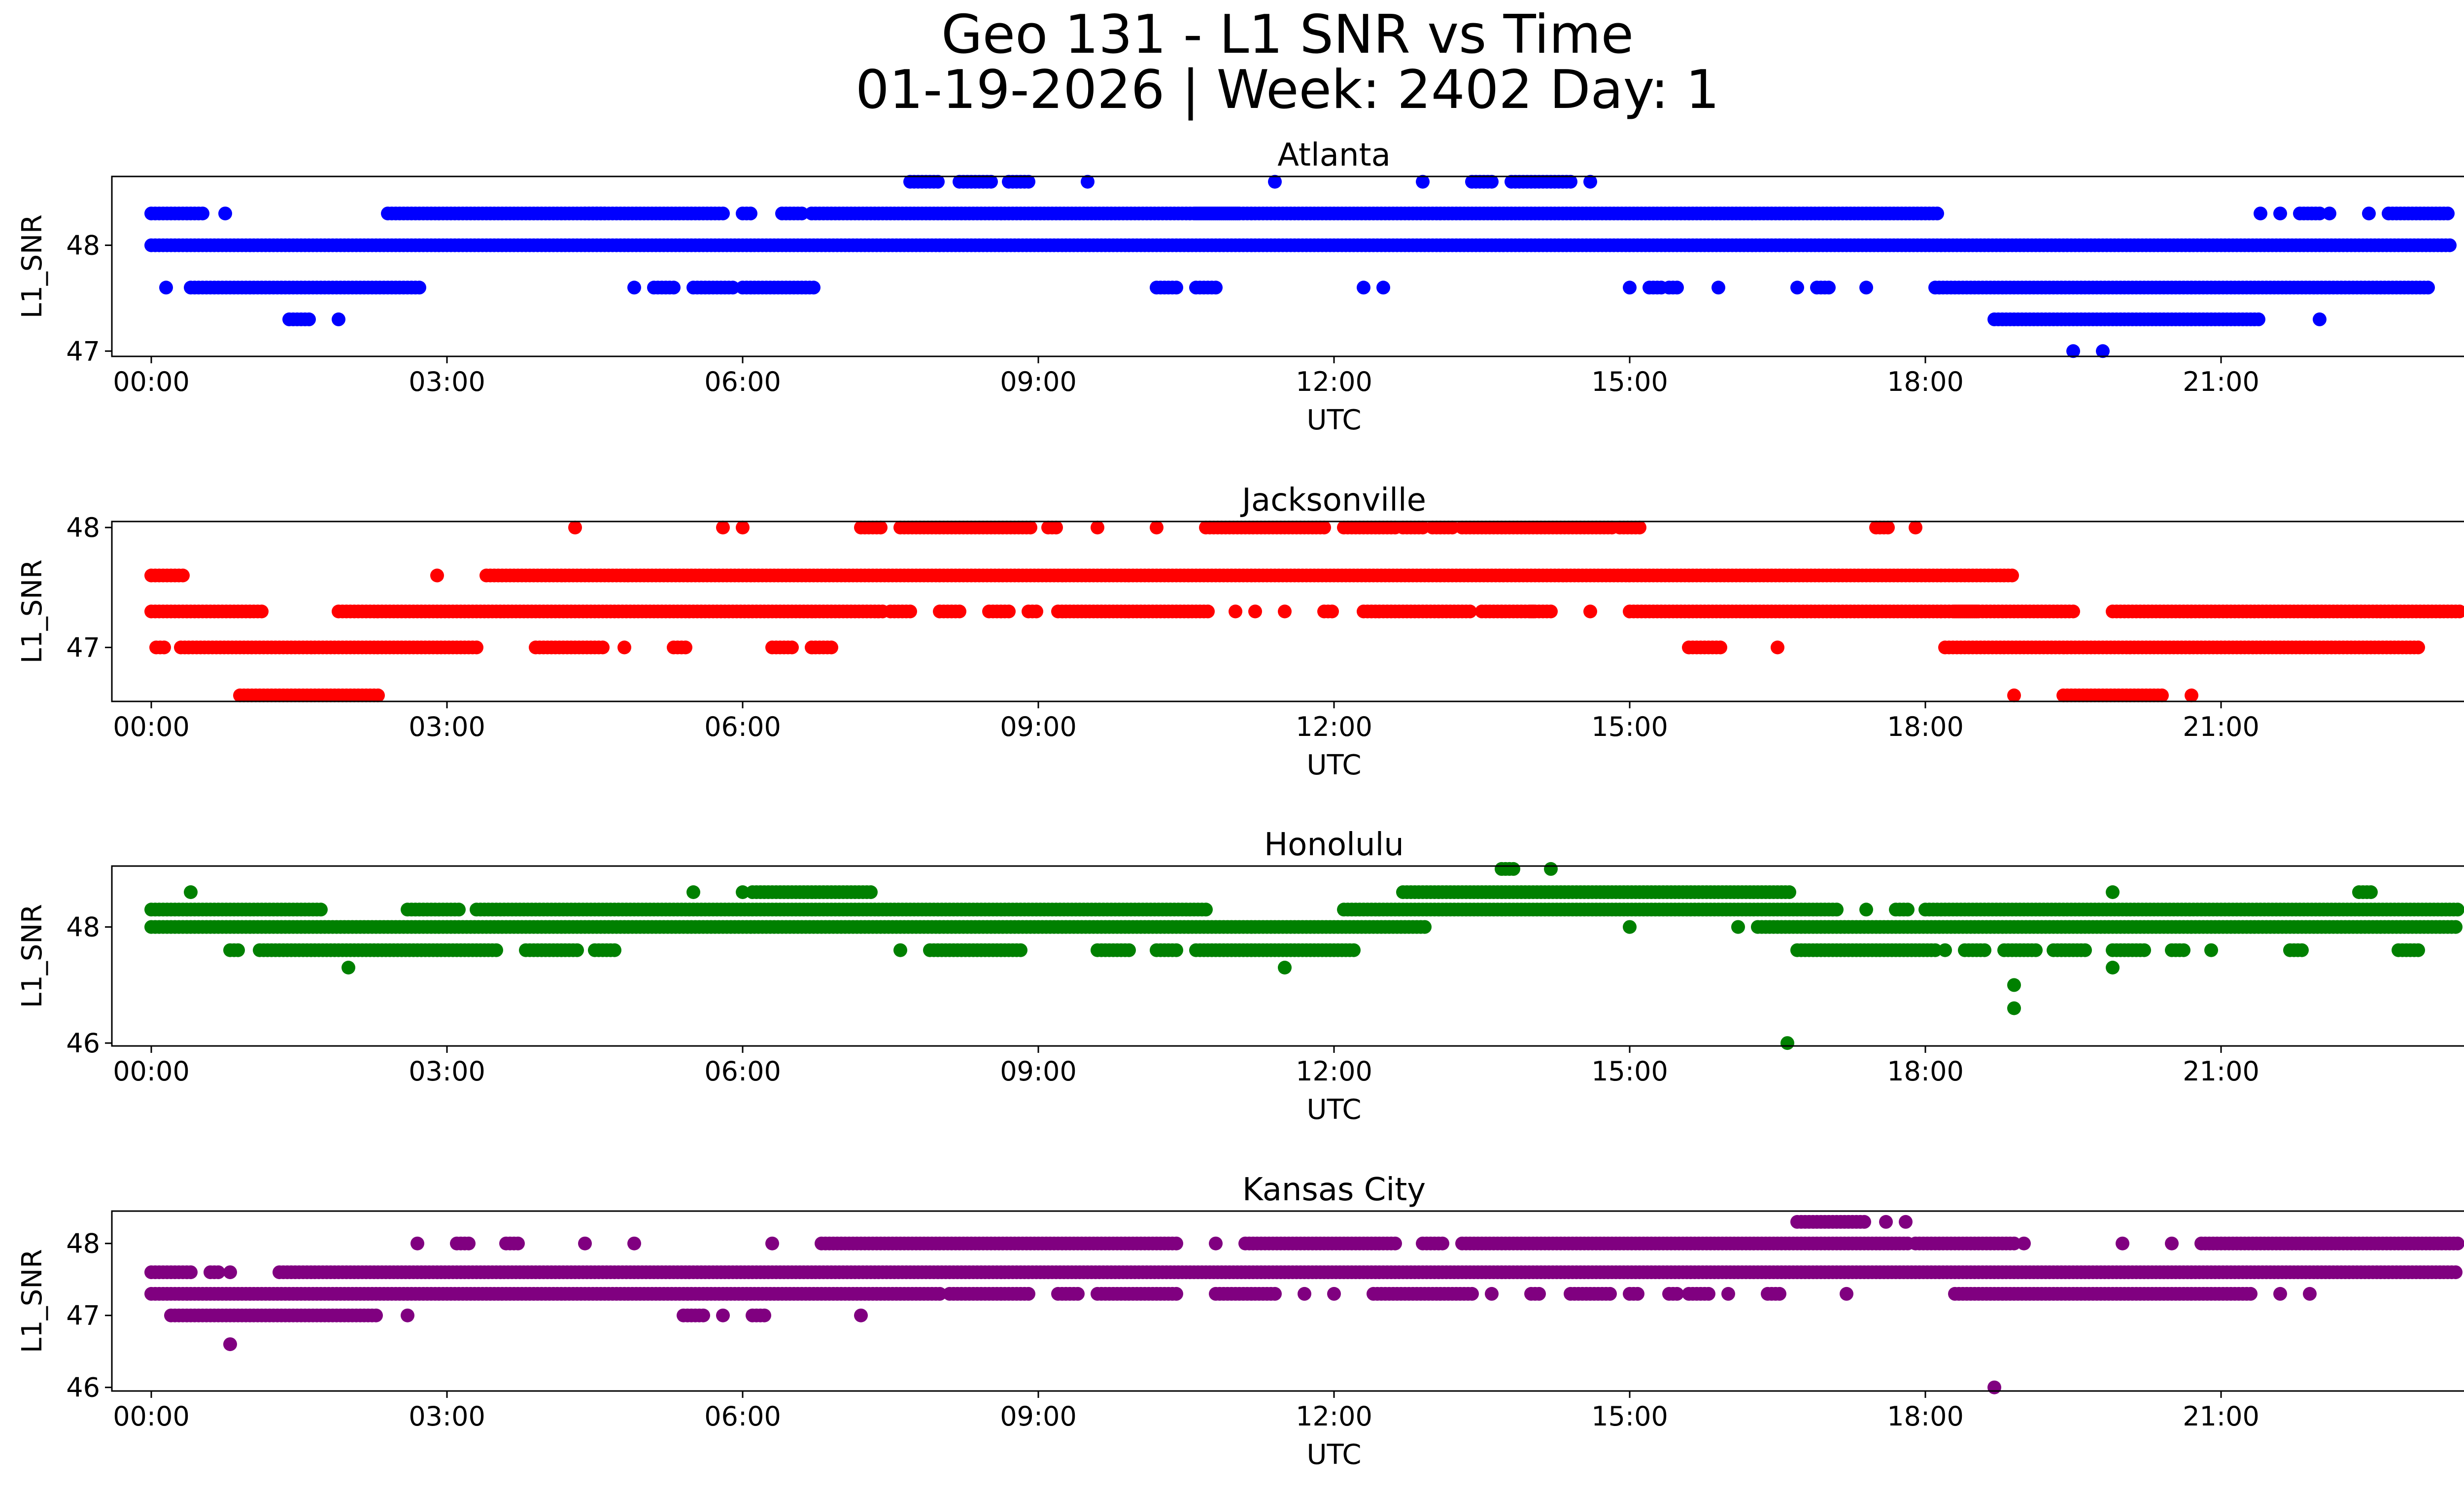  What do you see at coordinates (1287, 90) in the screenshot?
I see `figure-title-line-2: 01-19-2026 | Week: 2402 Day: 1` at bounding box center [1287, 90].